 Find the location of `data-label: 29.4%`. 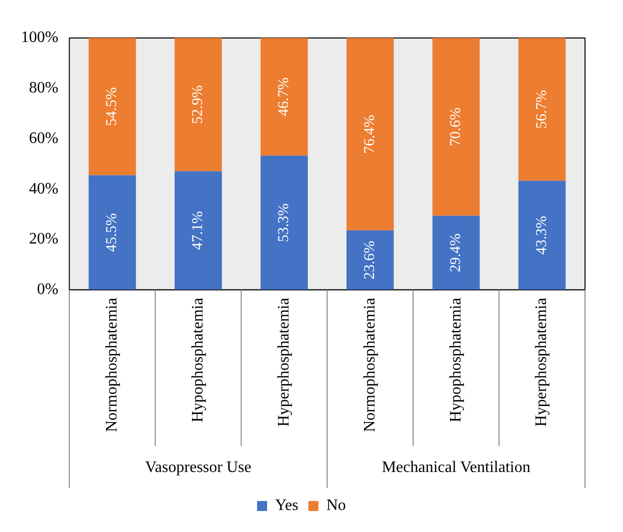

data-label: 29.4% is located at coordinates (456, 252).